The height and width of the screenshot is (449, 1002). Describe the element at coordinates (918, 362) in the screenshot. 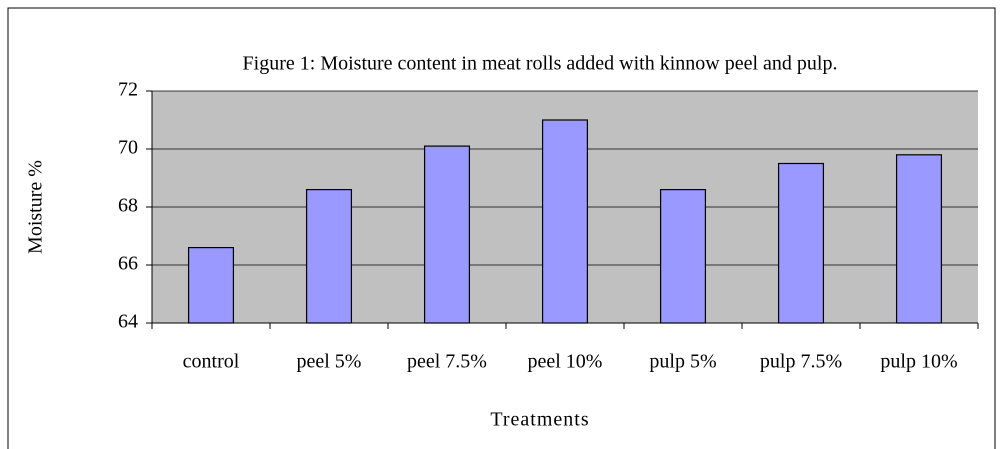

I see `x-tick-label: pulp 10%` at that location.